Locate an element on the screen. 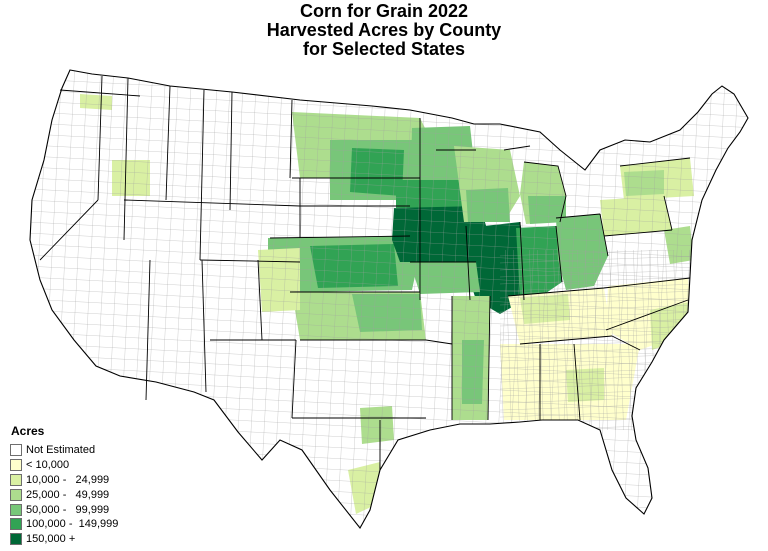  state-line-mountain is located at coordinates (170, 300).